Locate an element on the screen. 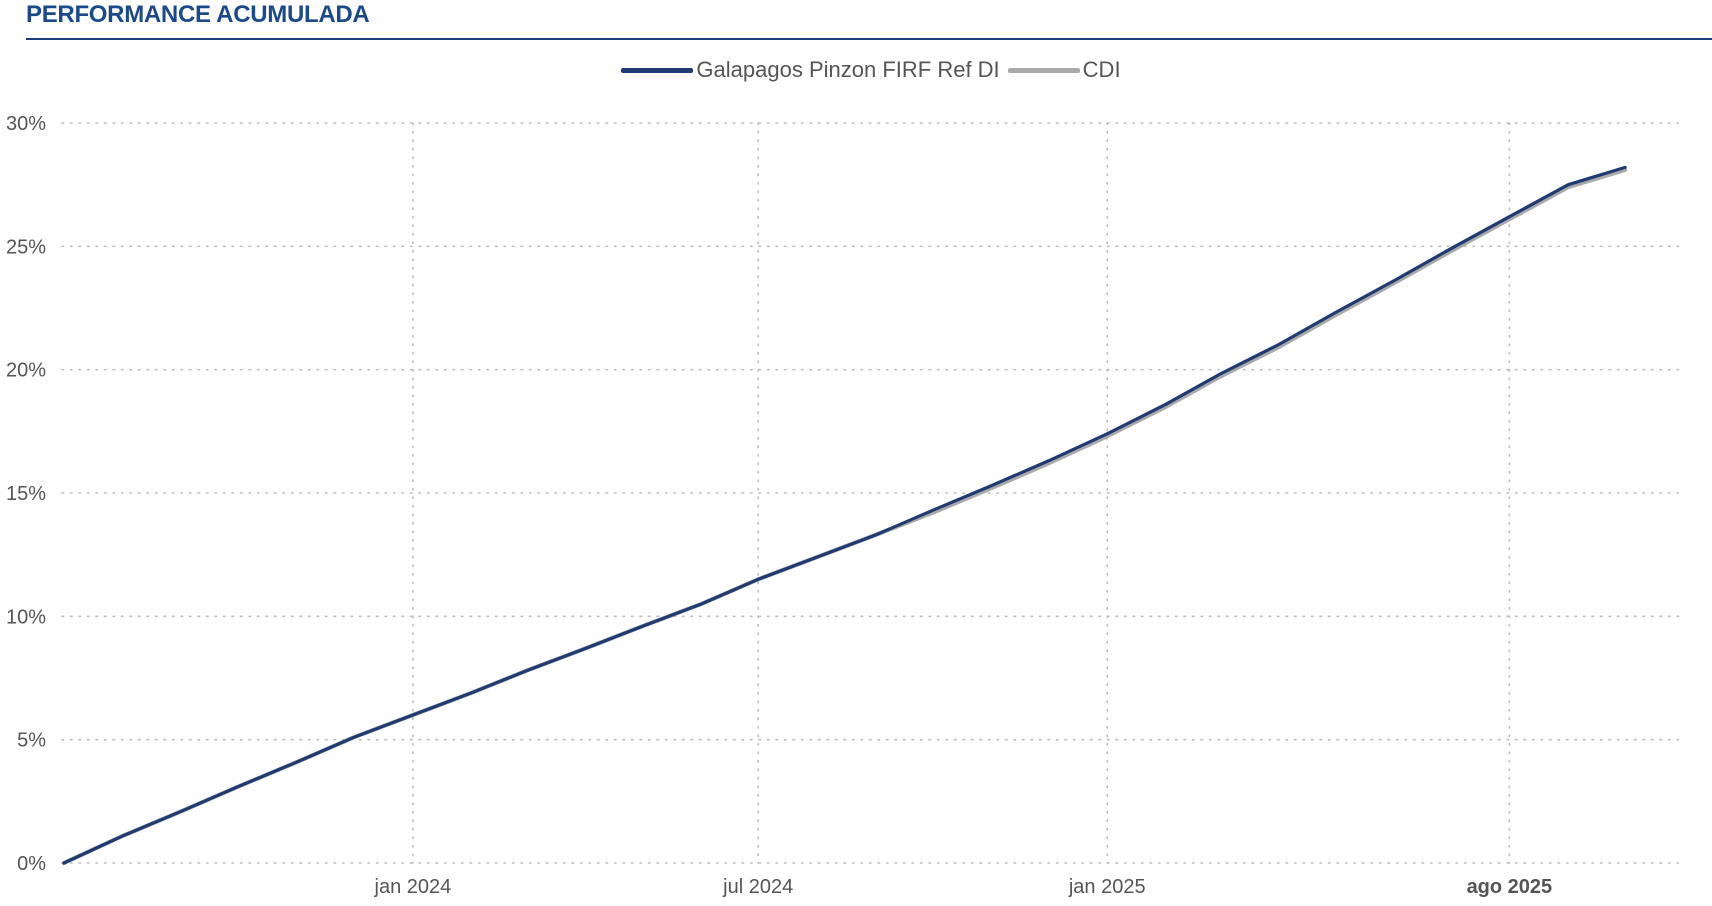 Image resolution: width=1712 pixels, height=906 pixels. y-tick-label: 20% is located at coordinates (26, 371).